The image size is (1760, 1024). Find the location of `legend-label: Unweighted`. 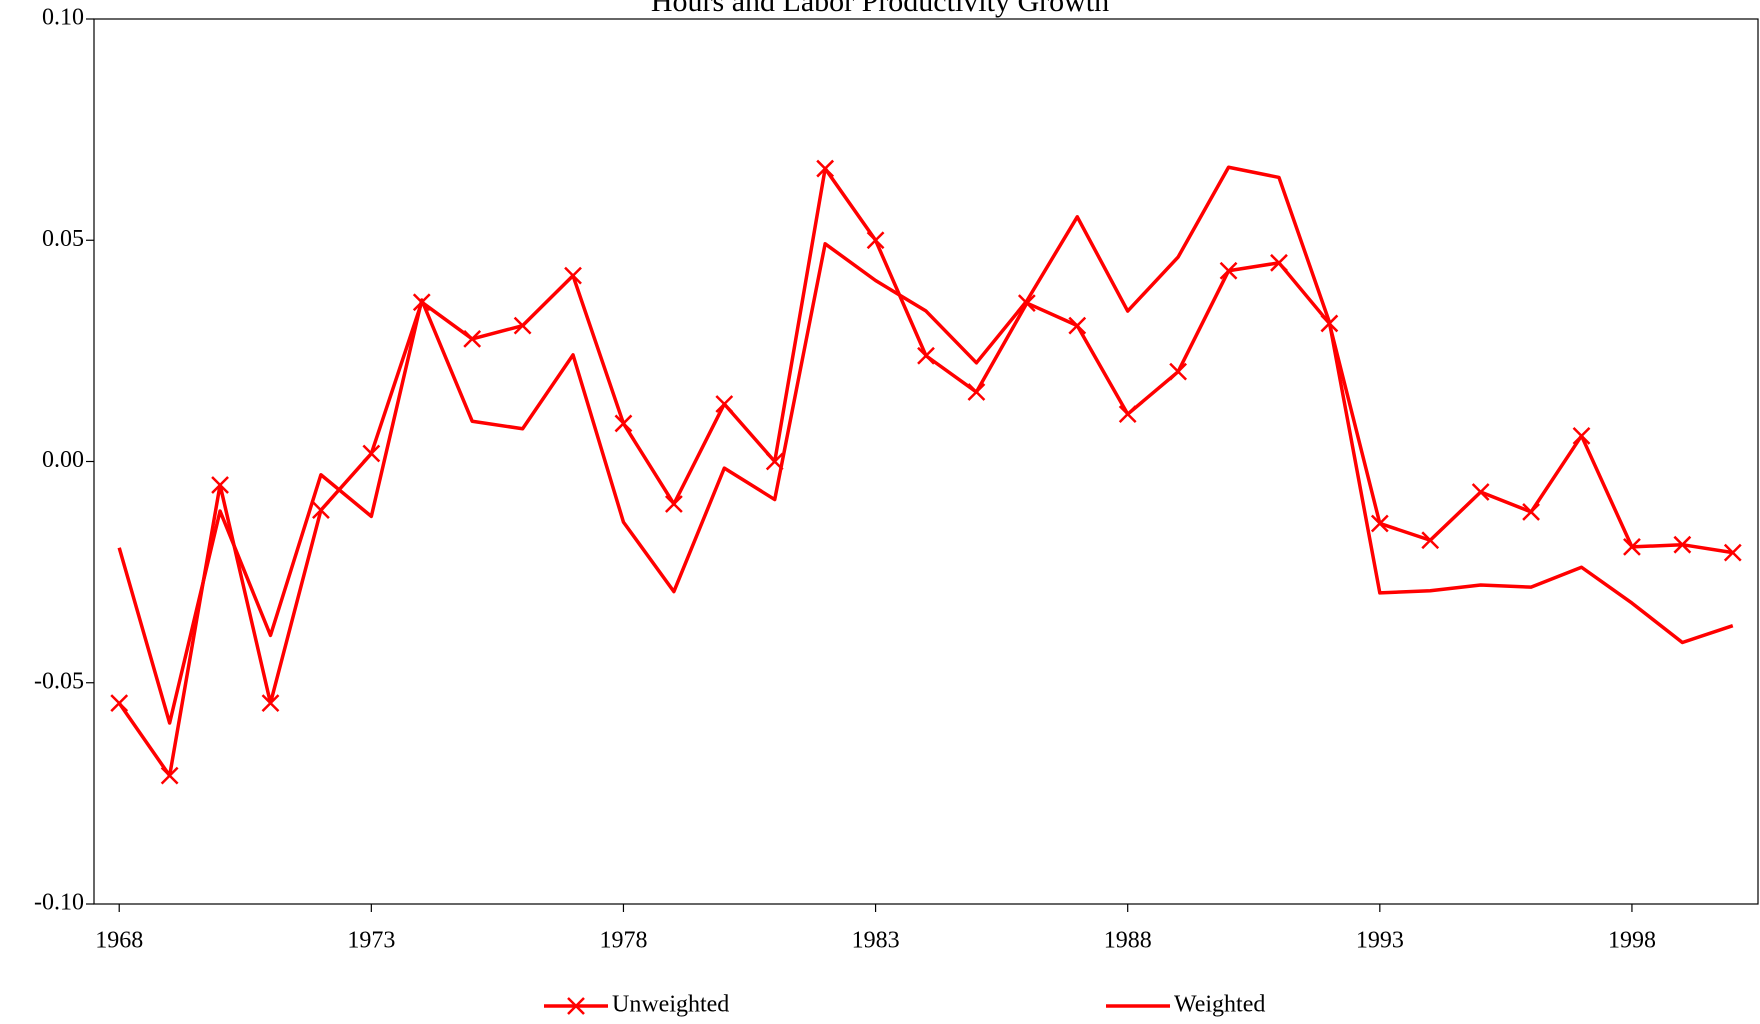

legend-label: Unweighted is located at coordinates (670, 1005).